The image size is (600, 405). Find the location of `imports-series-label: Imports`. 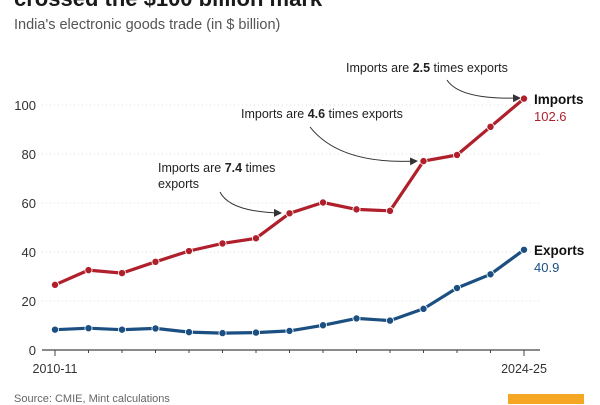

imports-series-label: Imports is located at coordinates (559, 99).